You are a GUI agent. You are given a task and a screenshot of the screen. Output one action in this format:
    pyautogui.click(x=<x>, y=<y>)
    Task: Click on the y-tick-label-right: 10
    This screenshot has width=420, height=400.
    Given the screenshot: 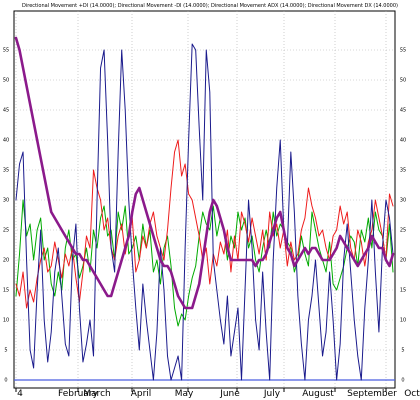 What is the action you would take?
    pyautogui.click(x=403, y=321)
    